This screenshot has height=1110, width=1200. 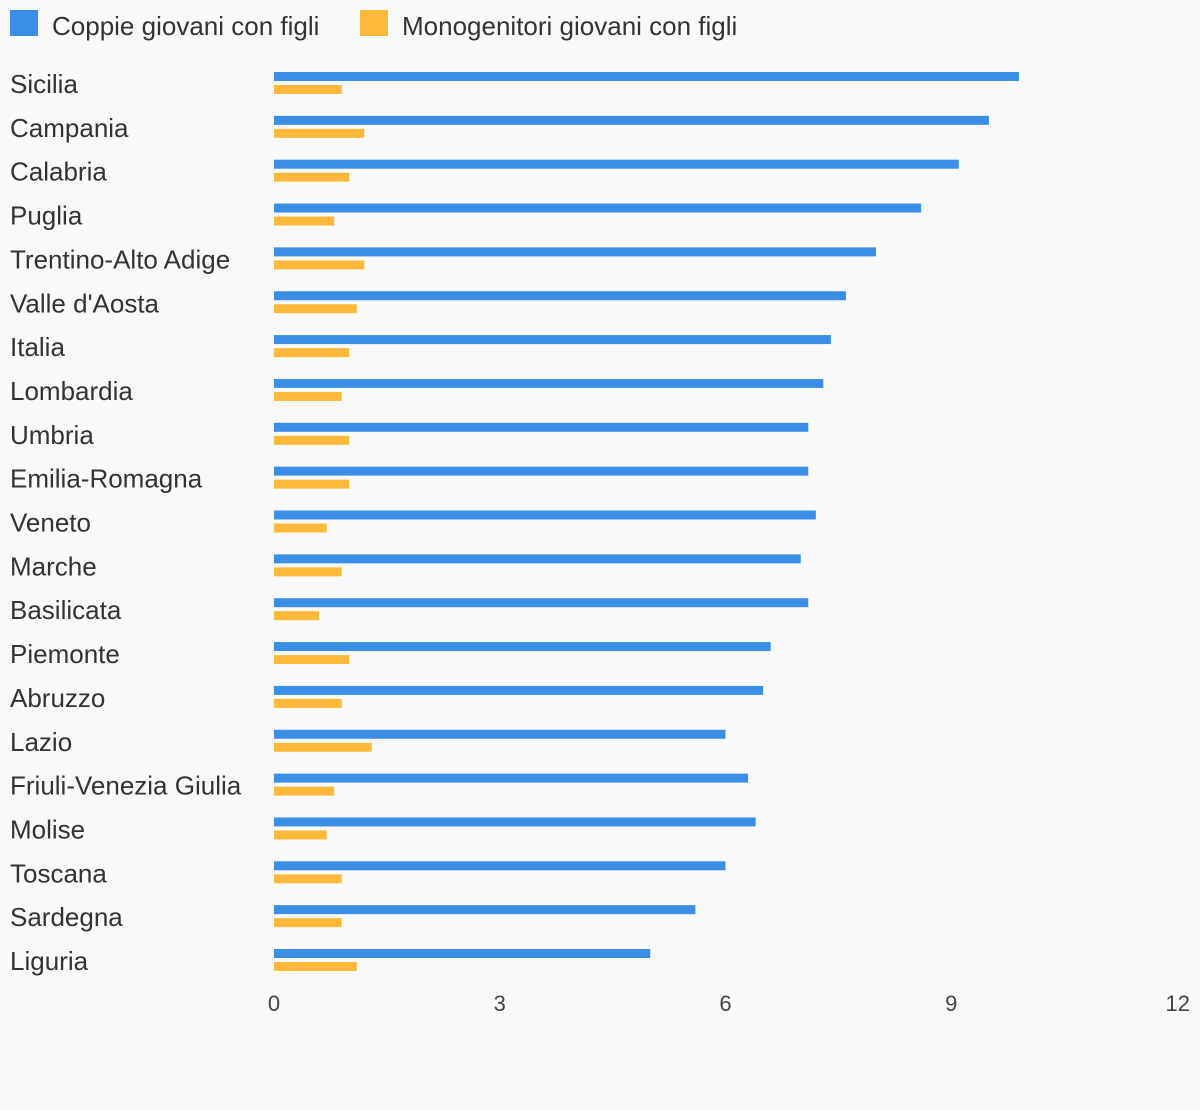 What do you see at coordinates (106, 479) in the screenshot?
I see `category-label: Emilia-Romagna` at bounding box center [106, 479].